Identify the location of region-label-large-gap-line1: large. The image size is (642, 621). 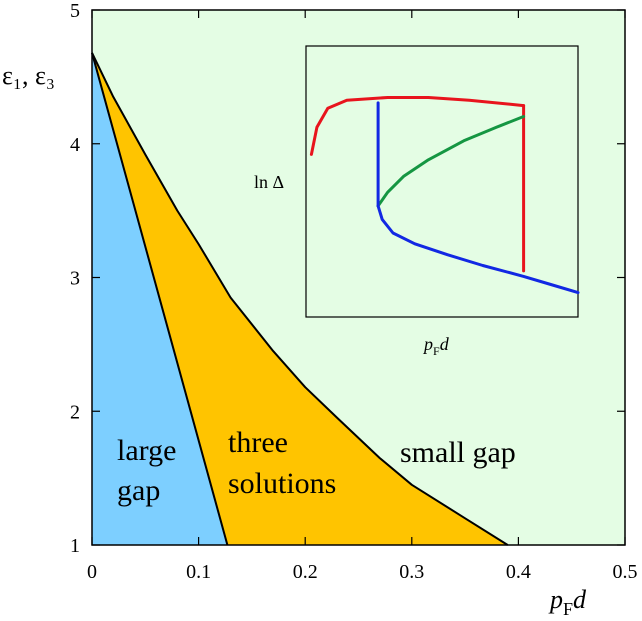
(146, 450).